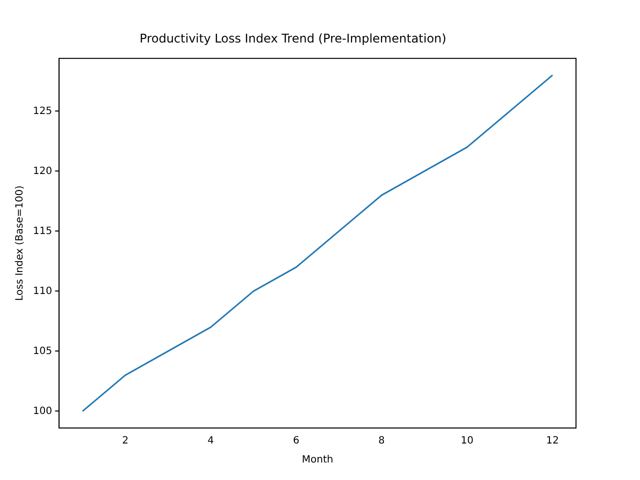  I want to click on x-tick-label: 4, so click(211, 441).